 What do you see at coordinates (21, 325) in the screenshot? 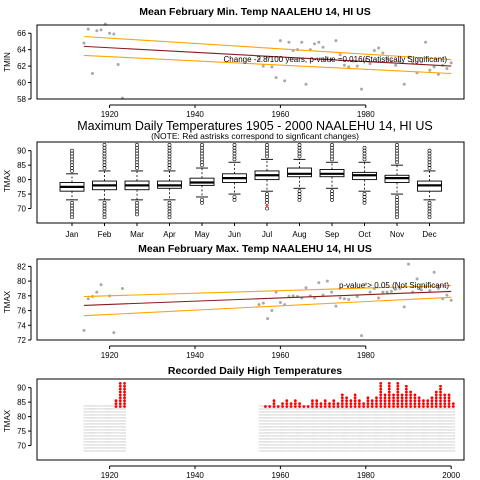
I see `panel3-y-tick-label: 74` at bounding box center [21, 325].